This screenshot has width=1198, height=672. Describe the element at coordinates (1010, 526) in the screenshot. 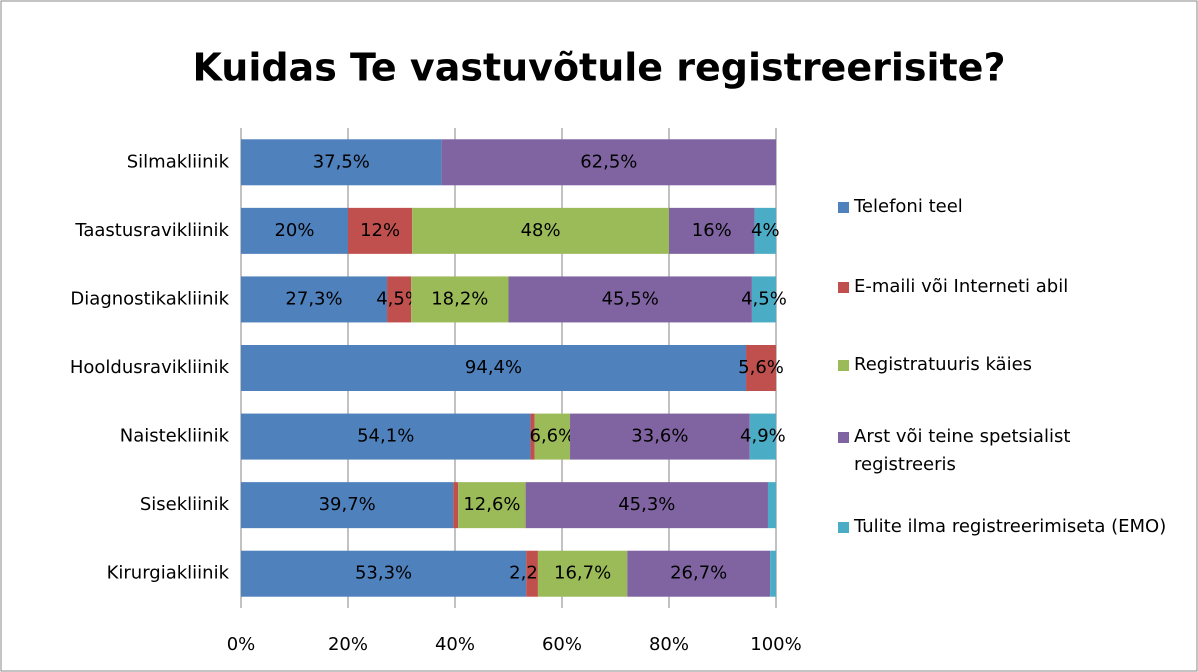

I see `legend-label: Tulite ilma registreerimiseta (EMO)` at that location.